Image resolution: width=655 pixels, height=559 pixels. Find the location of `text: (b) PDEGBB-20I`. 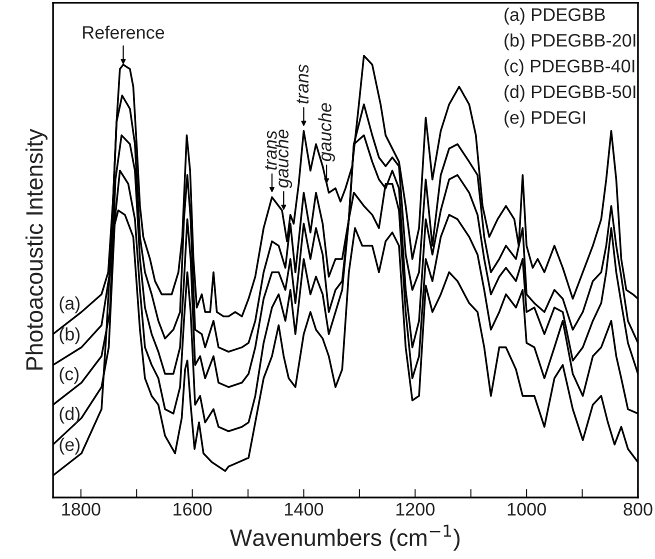

text: (b) PDEGBB-20I is located at coordinates (570, 41).